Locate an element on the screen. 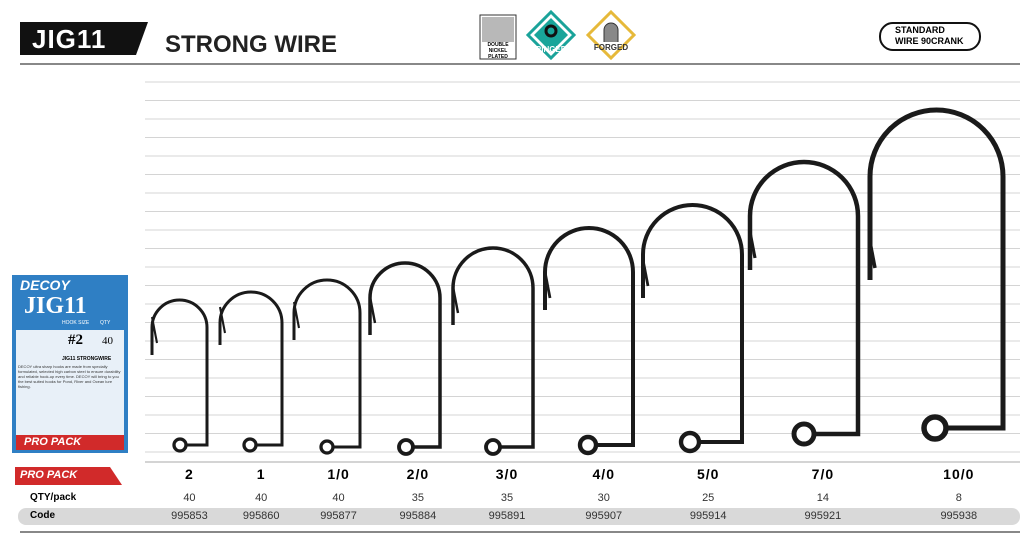 This screenshot has height=538, width=1024. row-value: 995907 is located at coordinates (604, 516).